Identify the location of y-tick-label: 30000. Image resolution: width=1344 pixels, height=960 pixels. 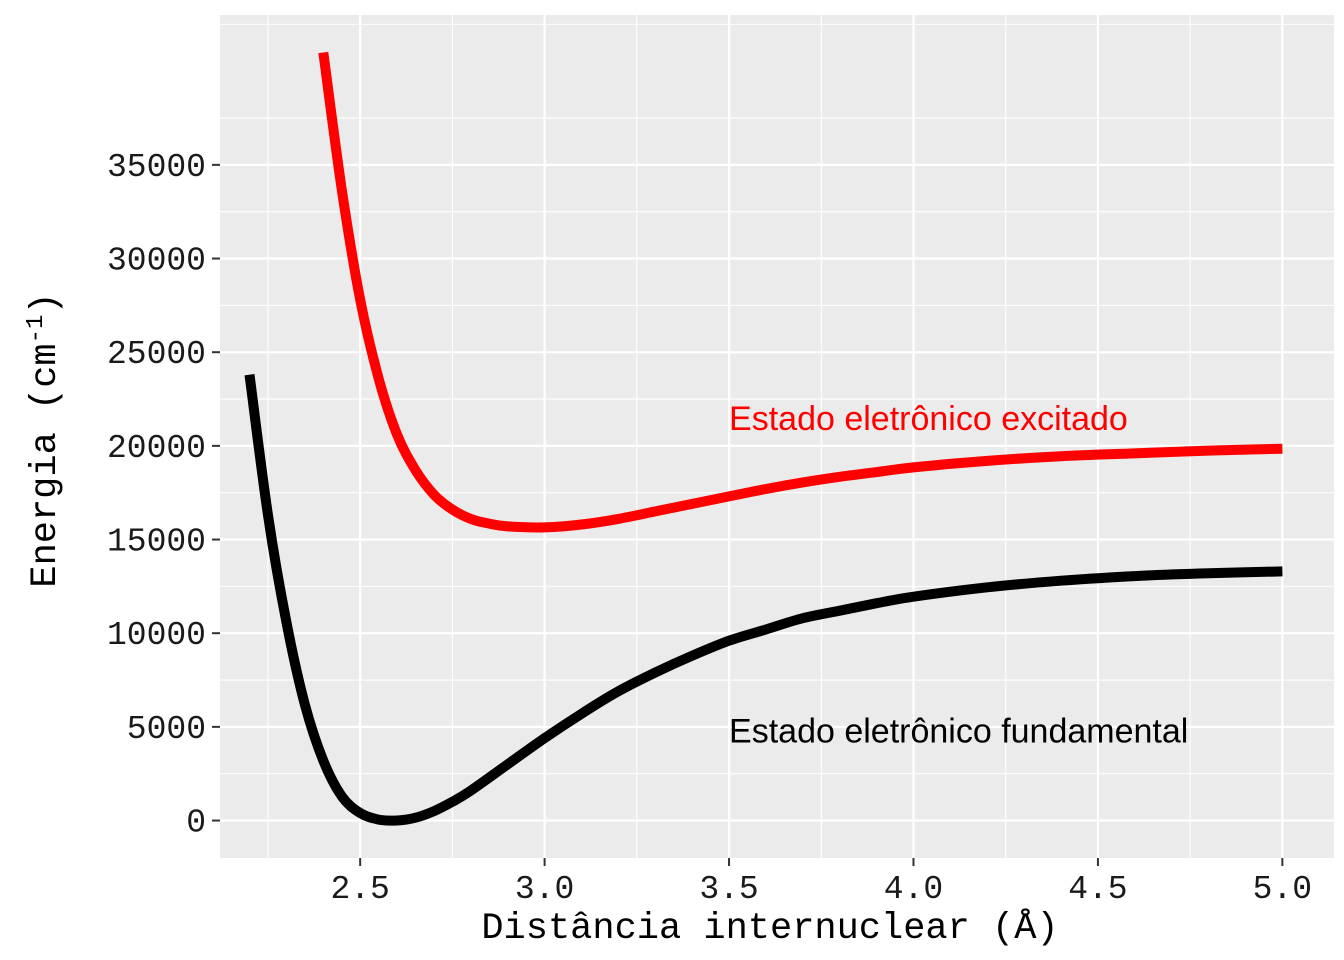
(156, 261).